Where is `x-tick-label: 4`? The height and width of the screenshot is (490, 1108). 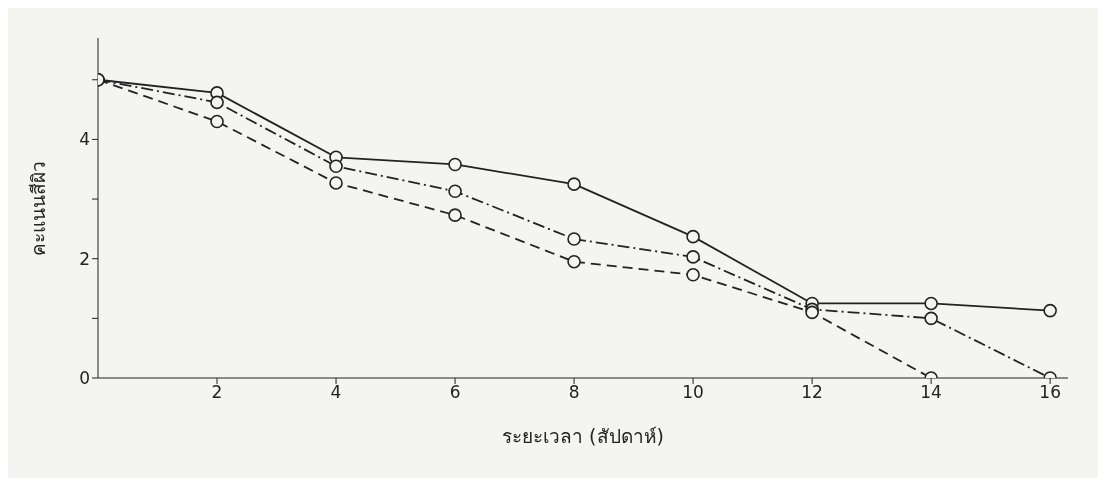 x-tick-label: 4 is located at coordinates (336, 392).